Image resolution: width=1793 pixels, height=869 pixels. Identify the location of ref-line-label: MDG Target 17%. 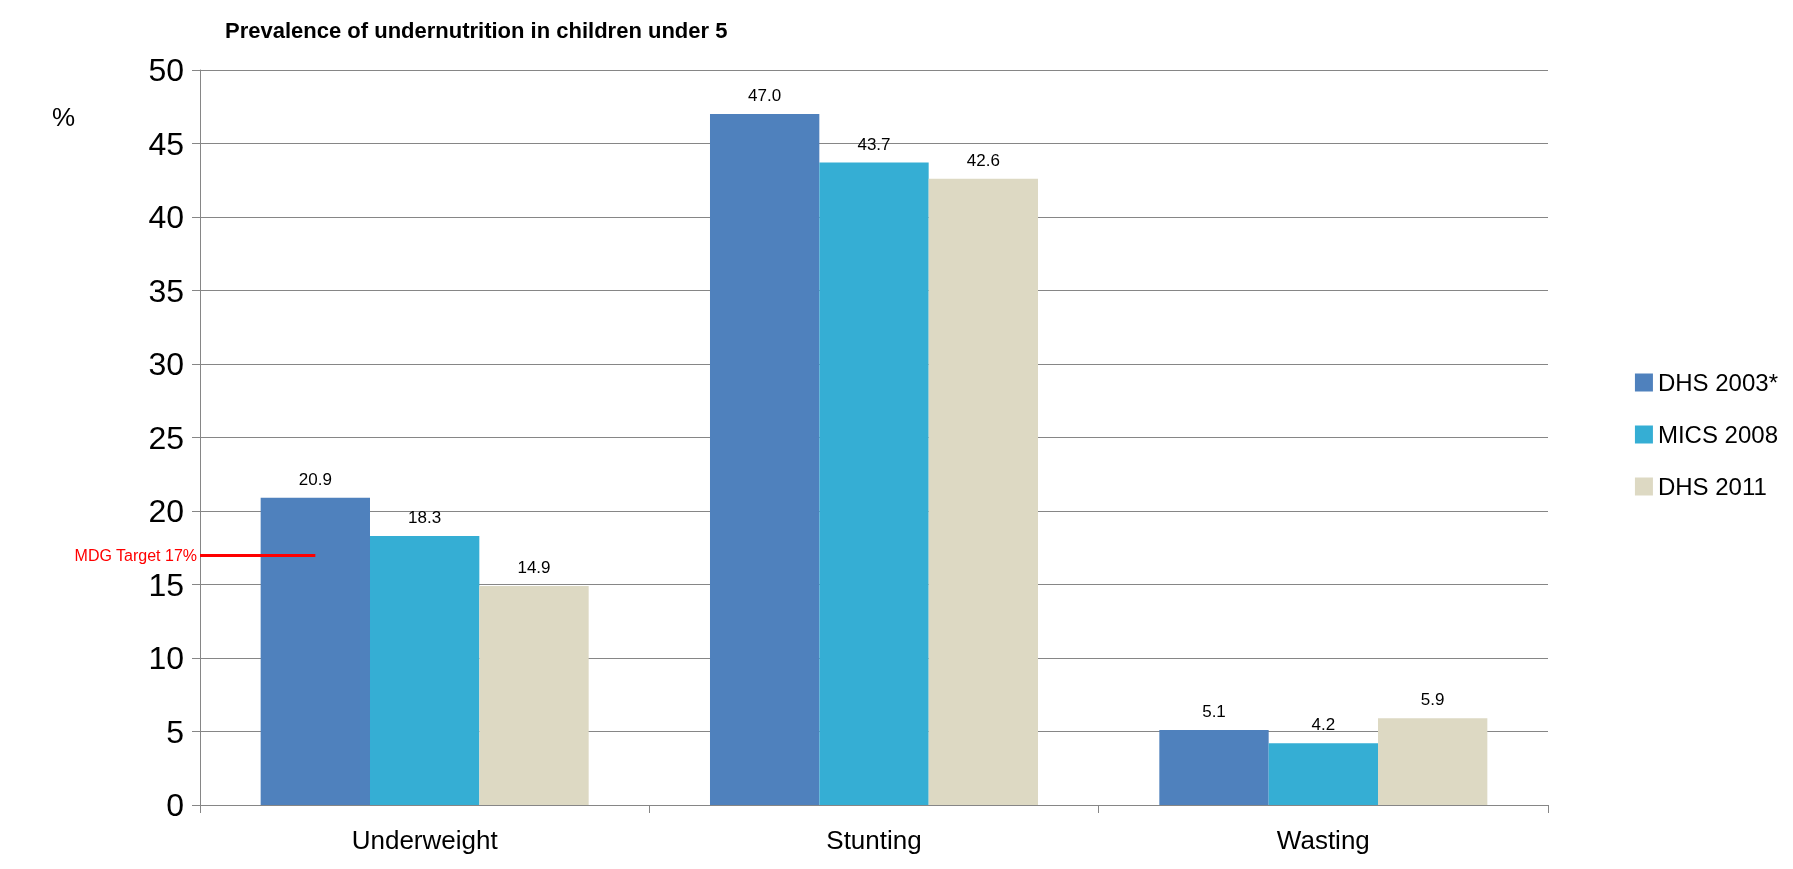
(135, 555).